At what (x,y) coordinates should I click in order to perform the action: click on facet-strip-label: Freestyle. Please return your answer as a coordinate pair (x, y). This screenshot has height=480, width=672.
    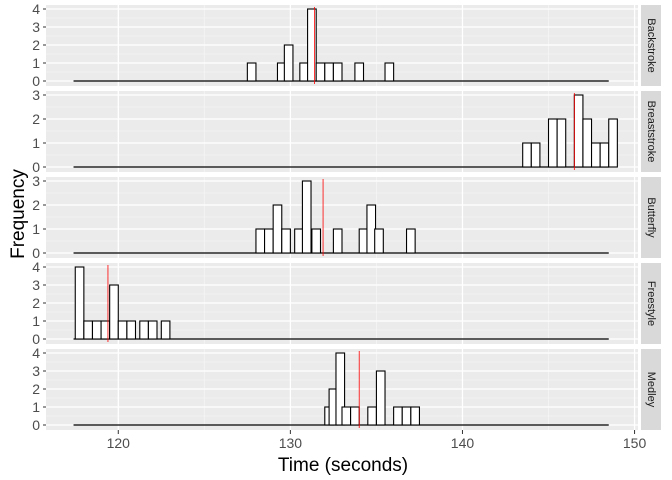
    Looking at the image, I should click on (651, 303).